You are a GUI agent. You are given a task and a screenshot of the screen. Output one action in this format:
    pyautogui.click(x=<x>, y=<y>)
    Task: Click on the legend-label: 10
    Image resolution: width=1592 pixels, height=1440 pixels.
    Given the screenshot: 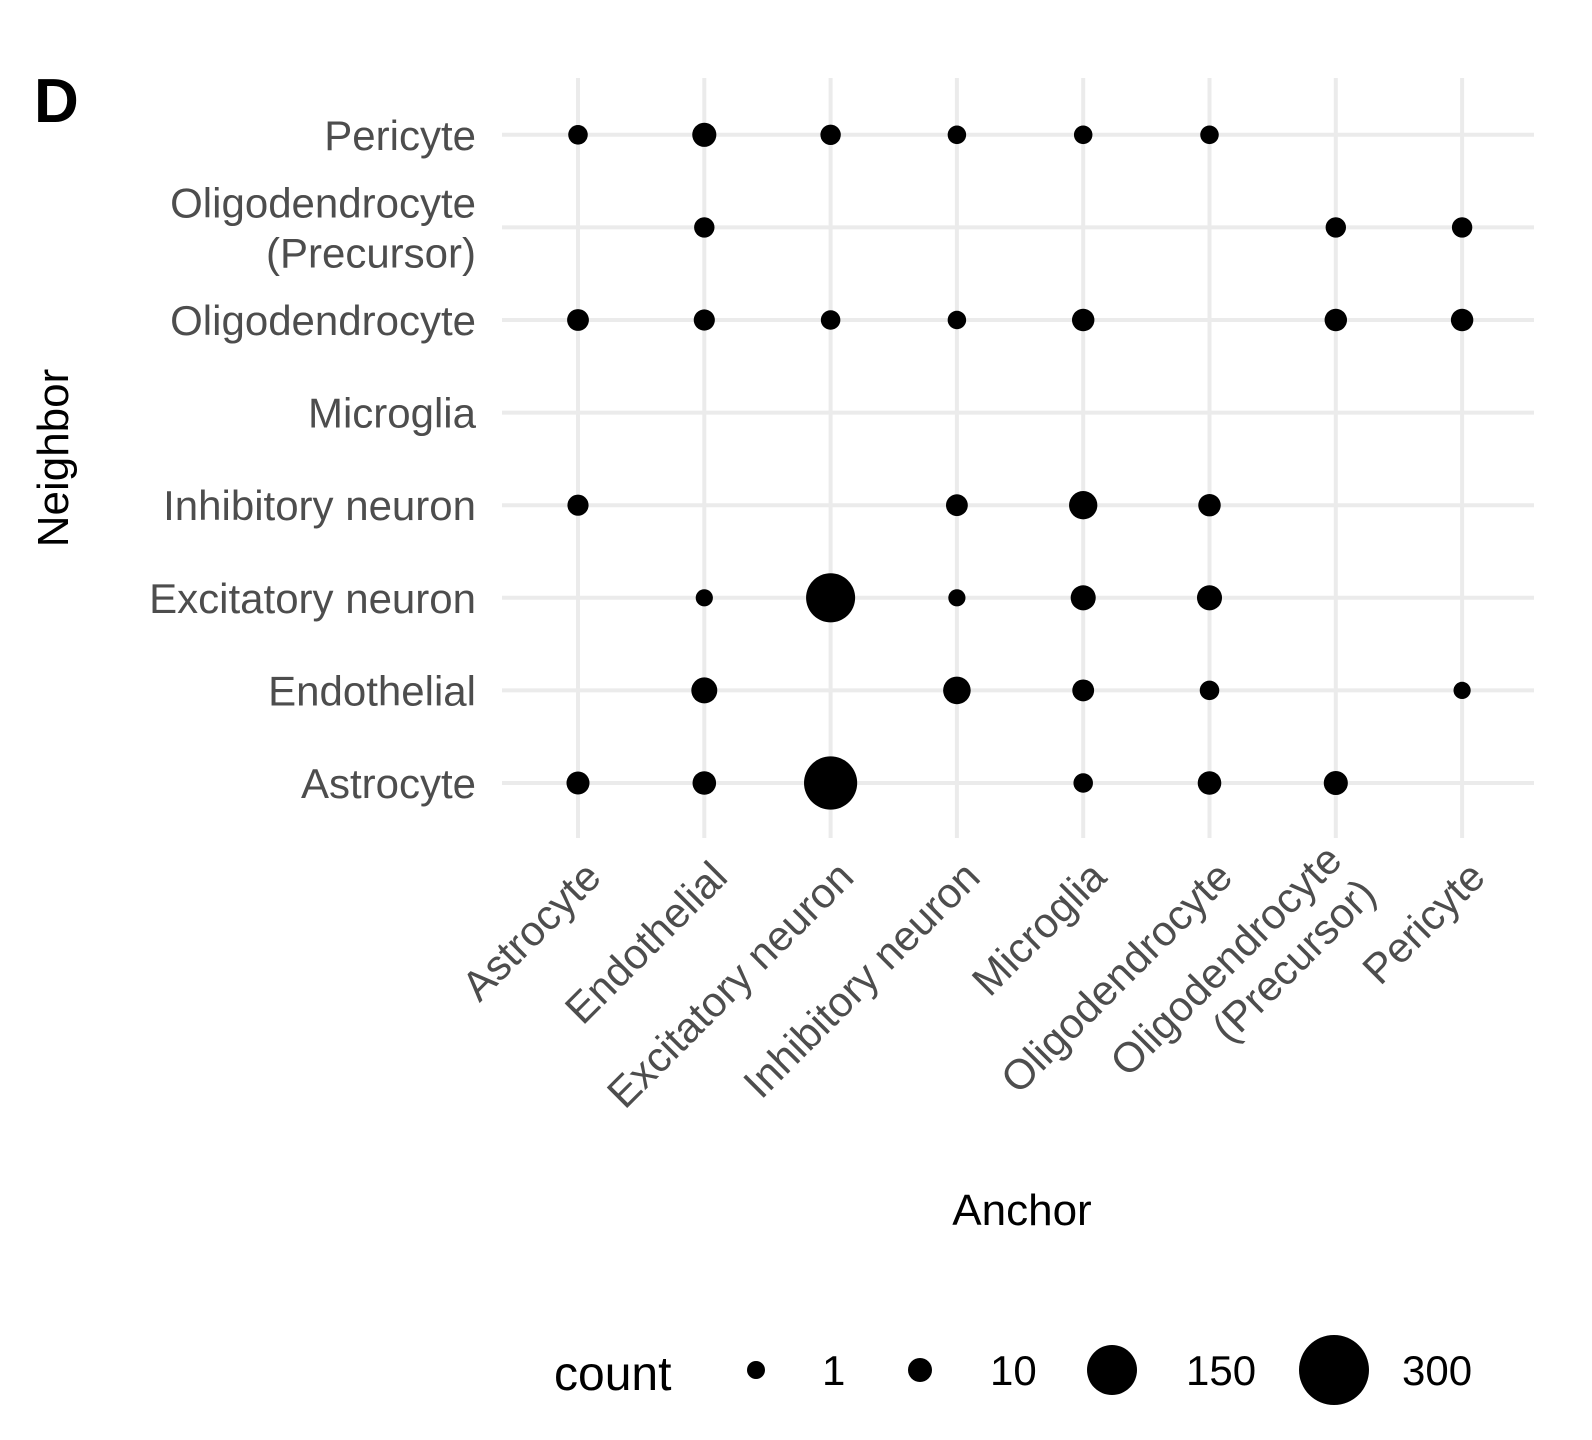 What is the action you would take?
    pyautogui.click(x=1013, y=1370)
    